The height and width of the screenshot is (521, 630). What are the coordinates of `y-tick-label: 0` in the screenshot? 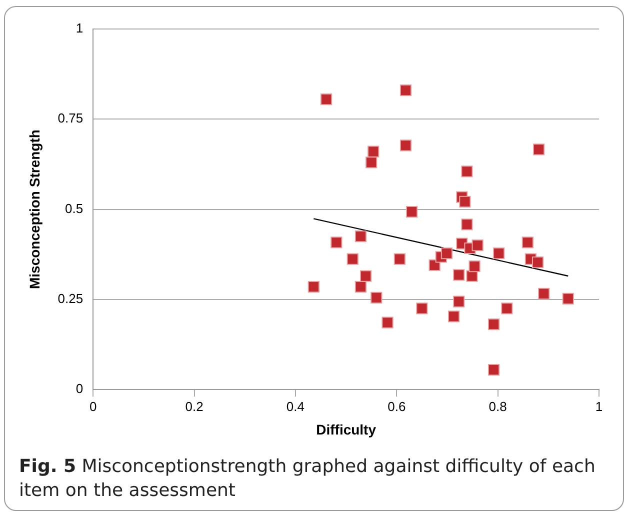 It's located at (80, 388).